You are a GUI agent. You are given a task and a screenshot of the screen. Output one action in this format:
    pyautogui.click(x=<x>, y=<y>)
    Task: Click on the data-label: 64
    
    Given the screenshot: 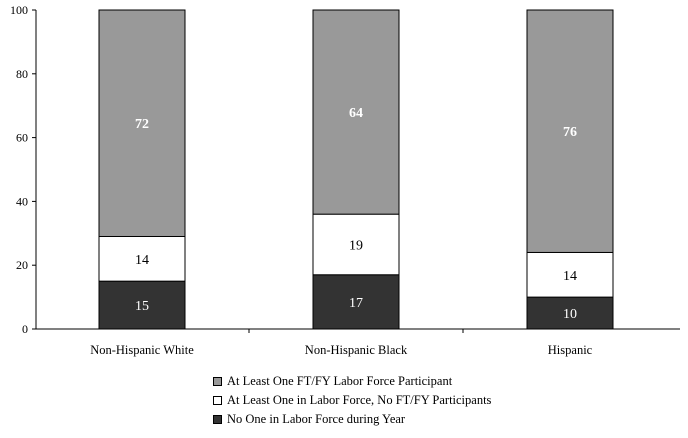 What is the action you would take?
    pyautogui.click(x=356, y=113)
    